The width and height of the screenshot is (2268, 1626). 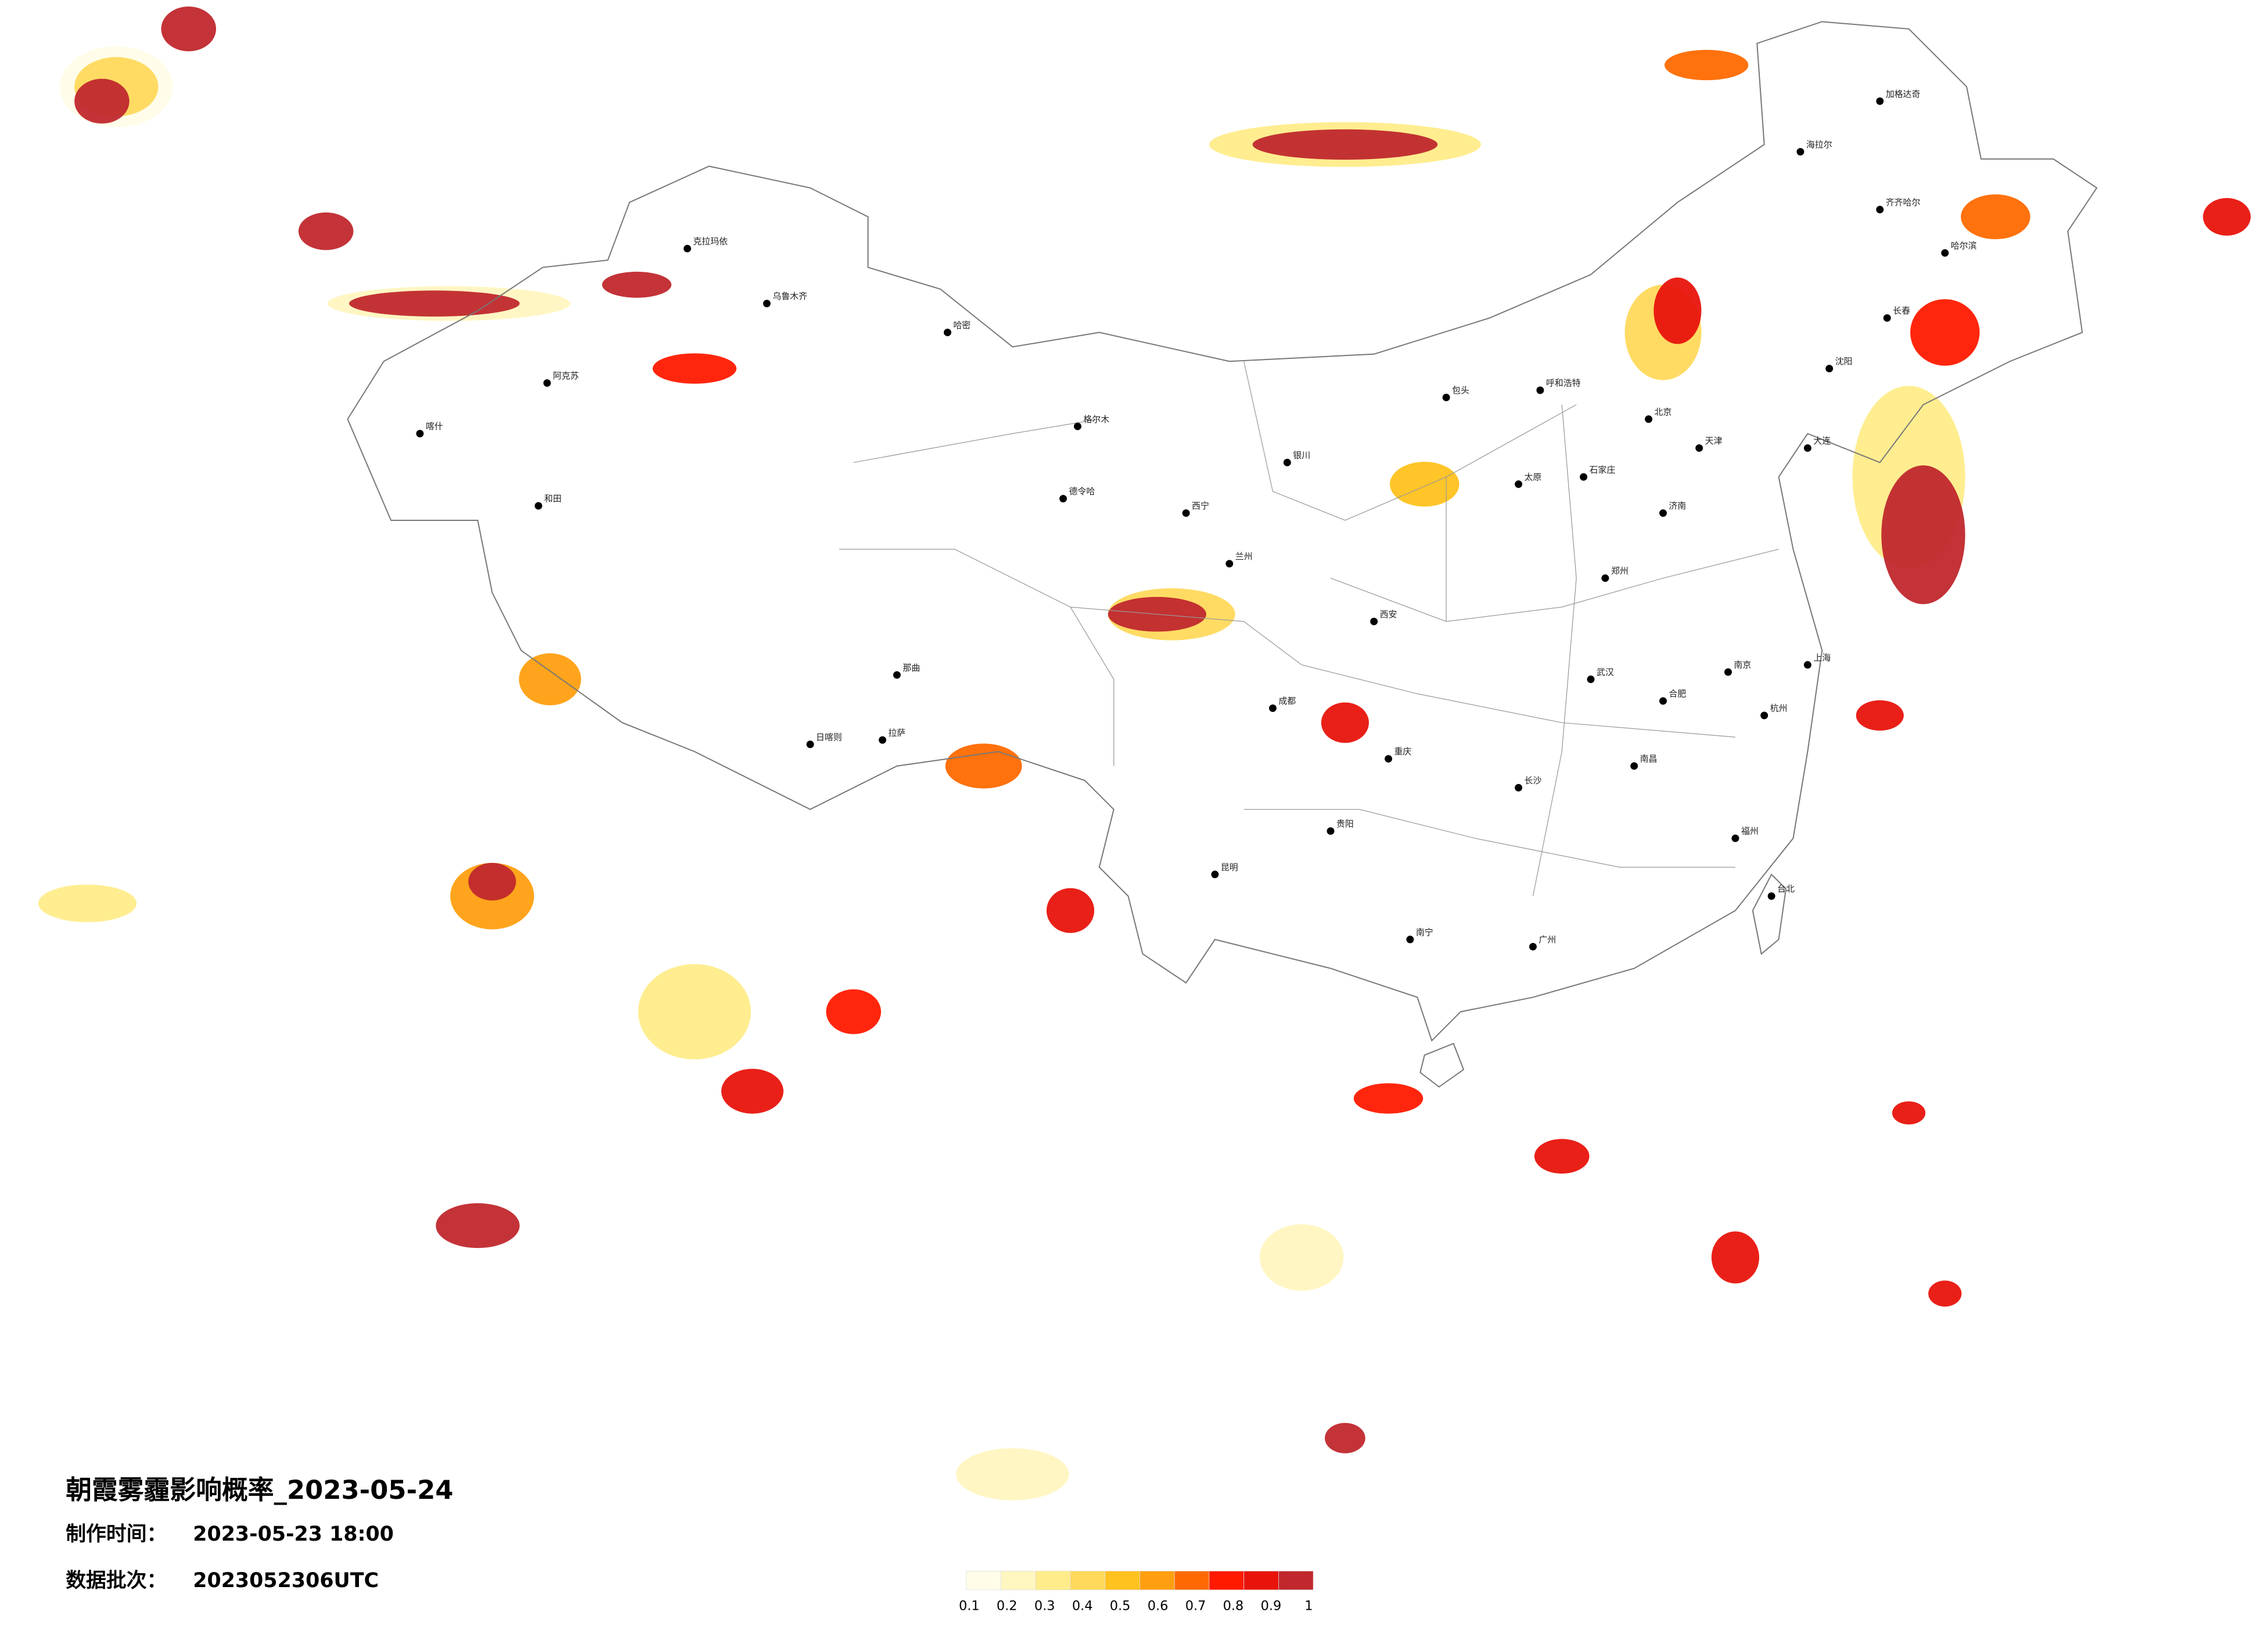 I want to click on legend-label: 0.3, so click(x=1044, y=1606).